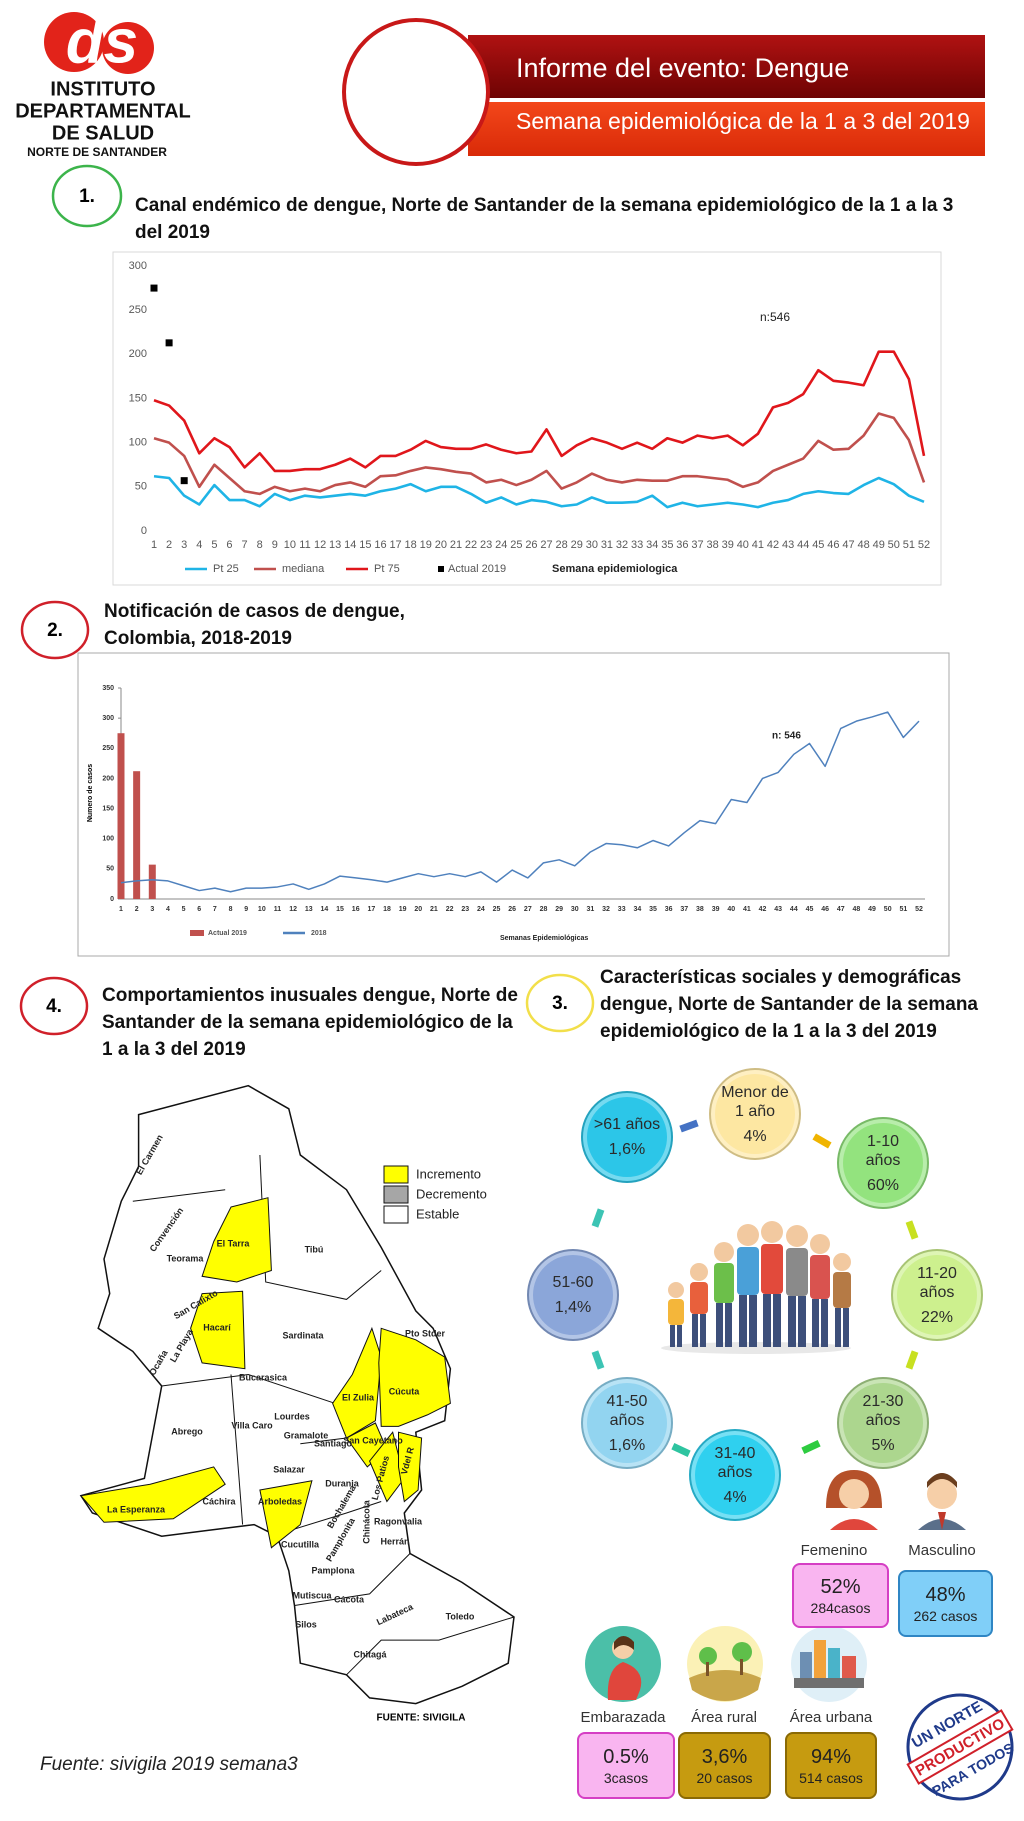  Describe the element at coordinates (418, 909) in the screenshot. I see `x-tick-label: 20` at that location.